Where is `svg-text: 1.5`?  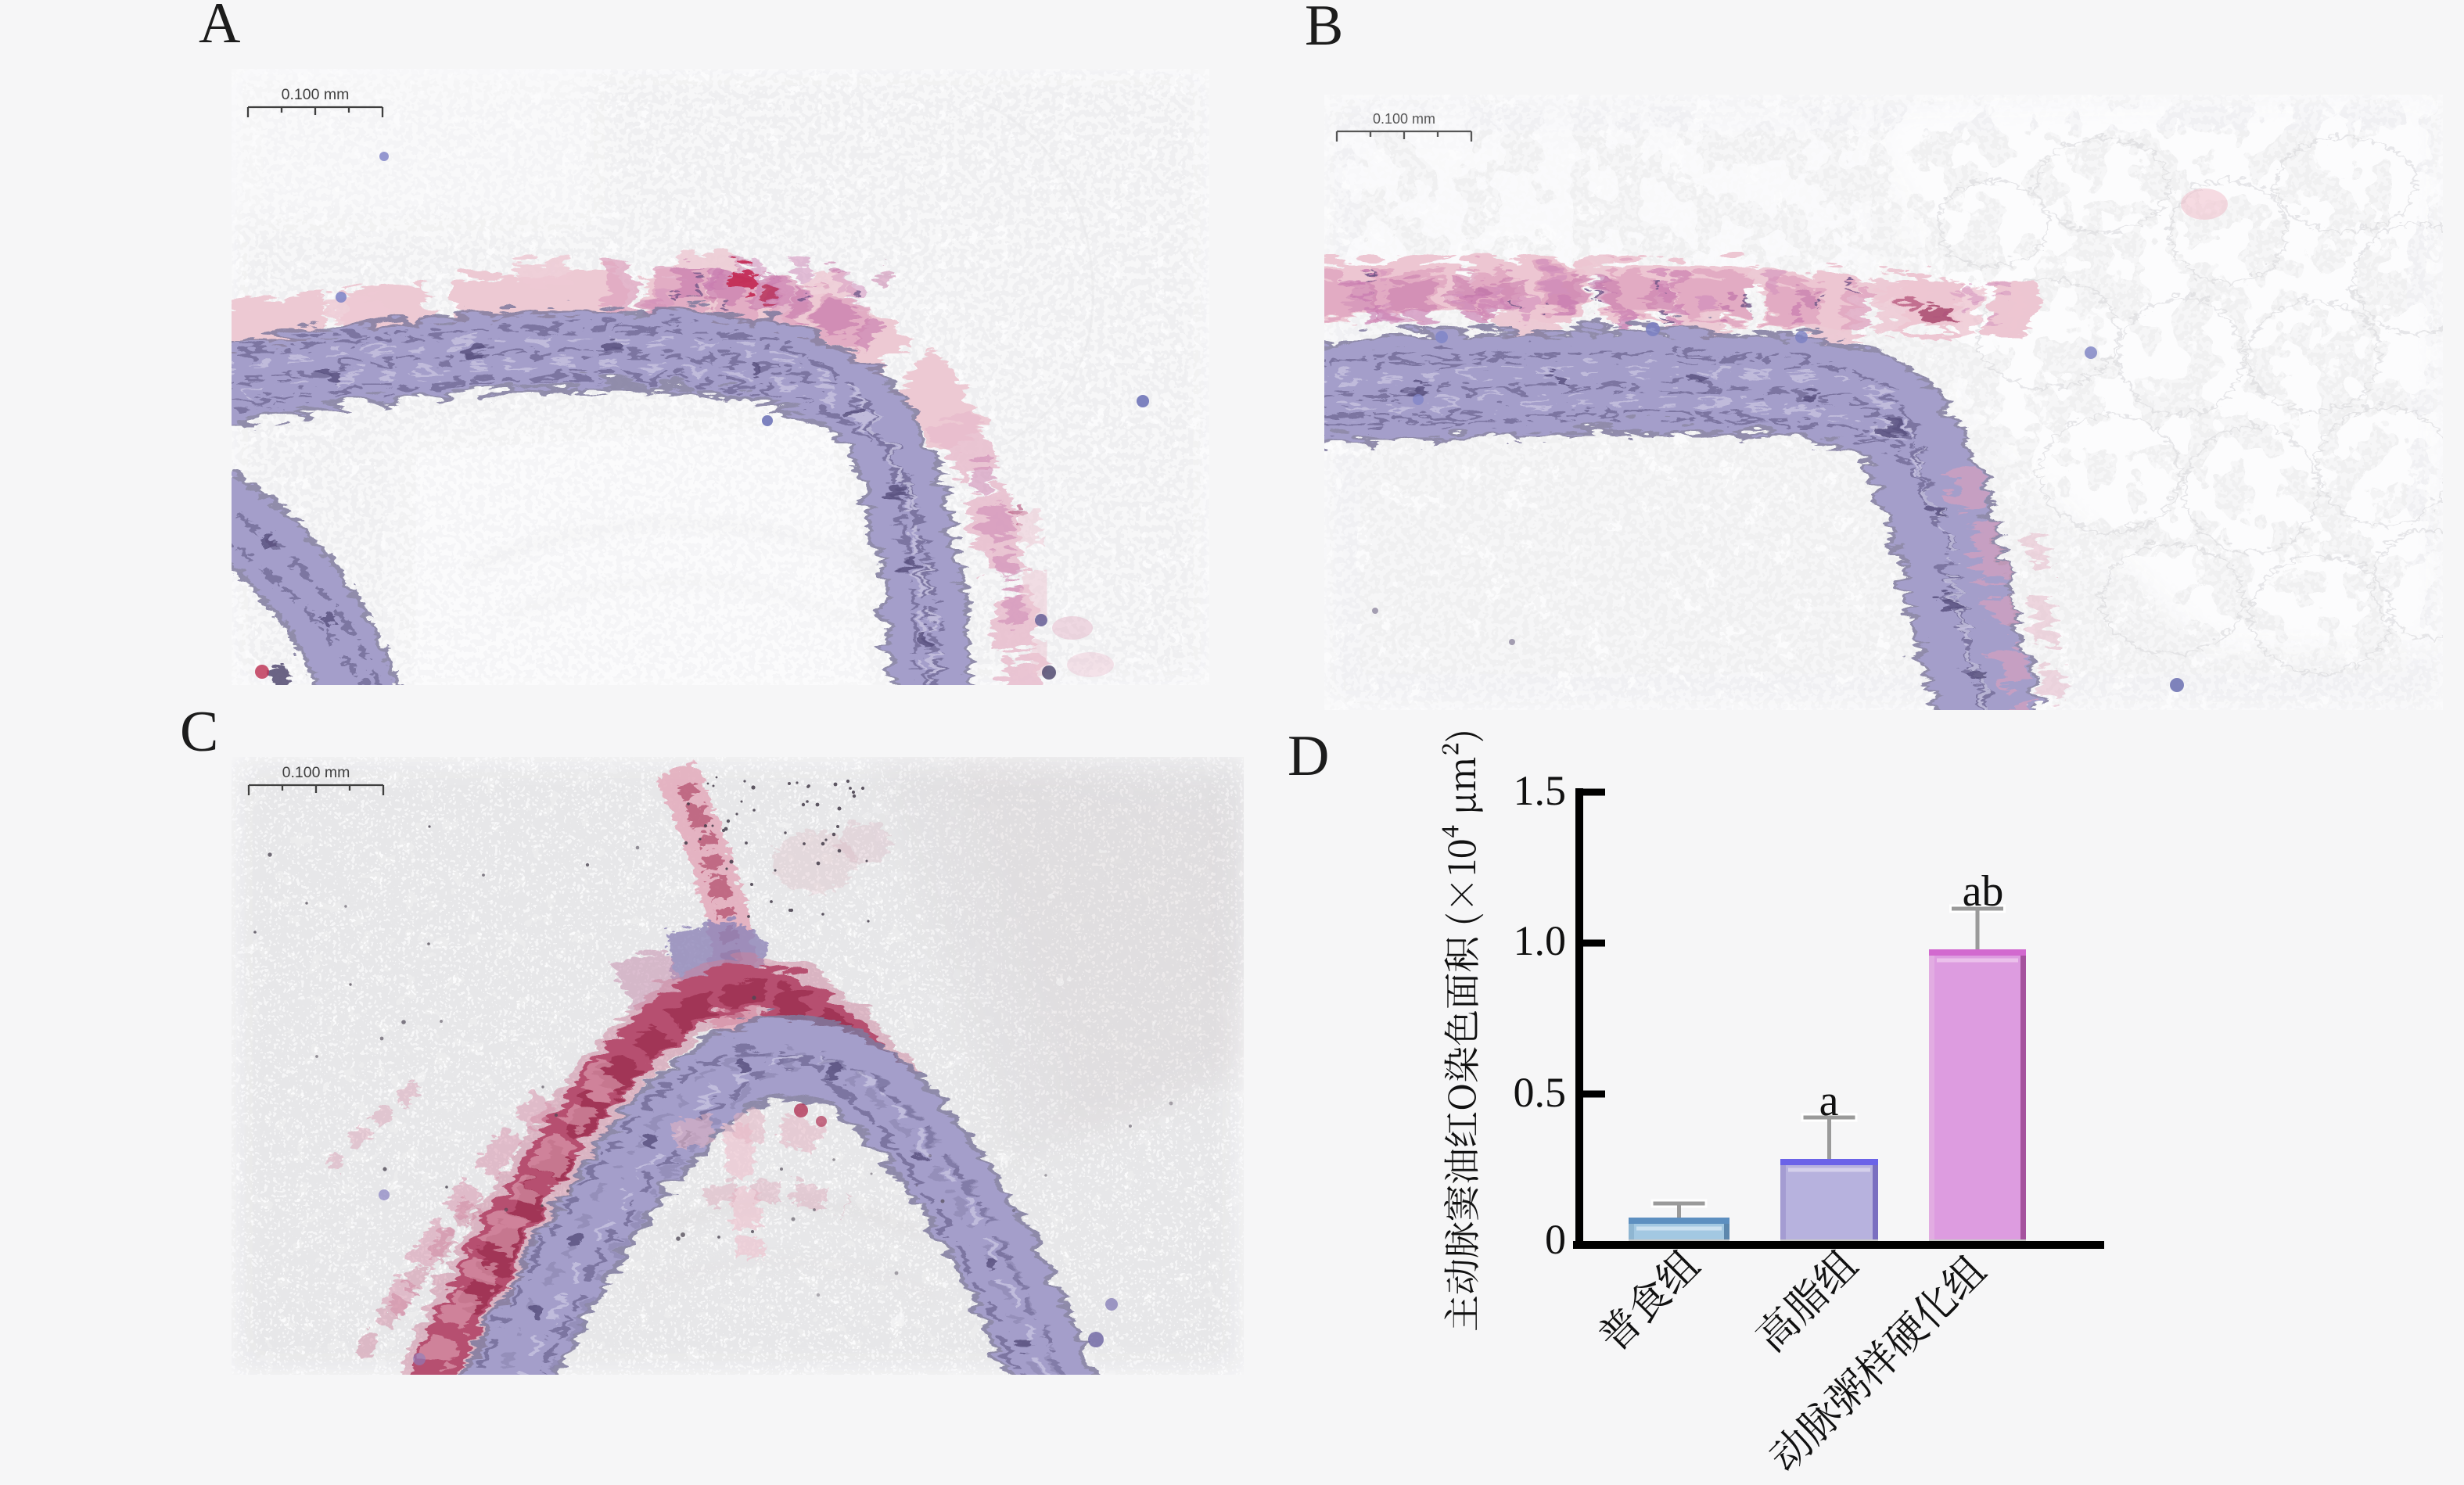
svg-text: 1.5 is located at coordinates (1540, 790).